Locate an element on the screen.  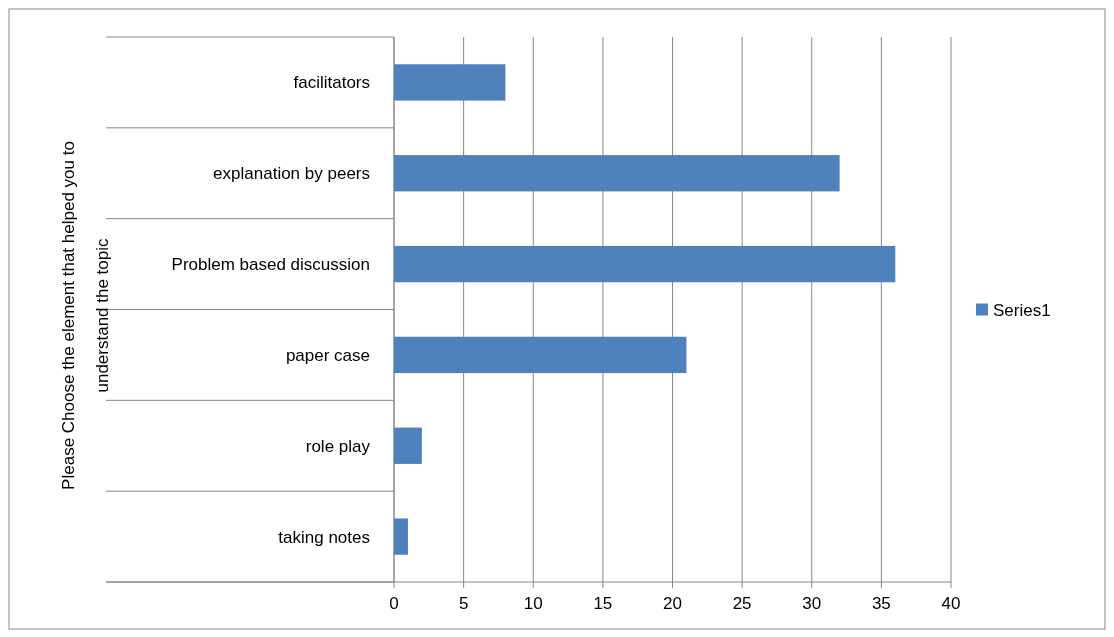
x-tick-label: 25 is located at coordinates (742, 603).